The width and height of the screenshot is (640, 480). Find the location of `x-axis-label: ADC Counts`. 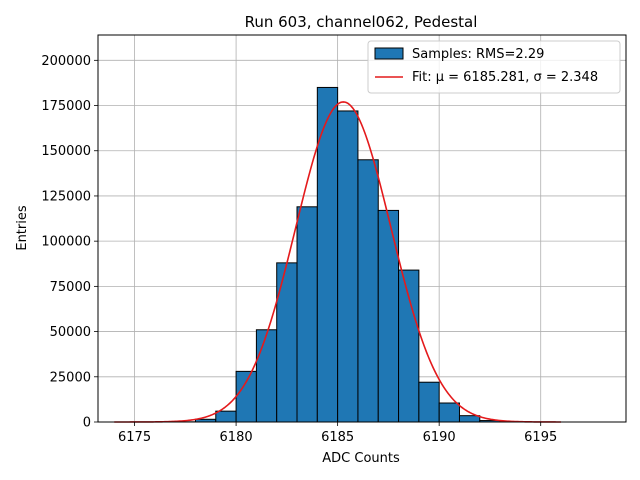

x-axis-label: ADC Counts is located at coordinates (361, 458).